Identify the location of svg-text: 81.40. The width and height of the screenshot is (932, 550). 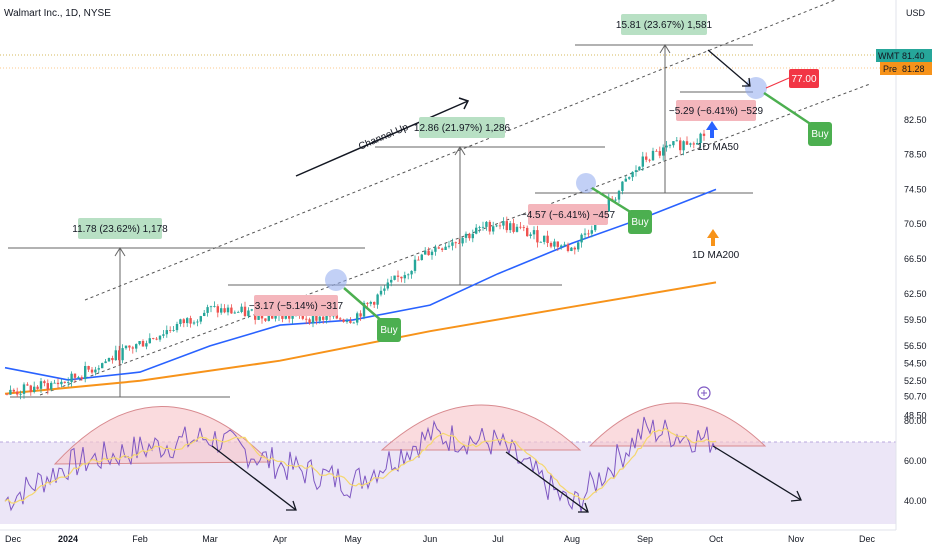
(913, 56).